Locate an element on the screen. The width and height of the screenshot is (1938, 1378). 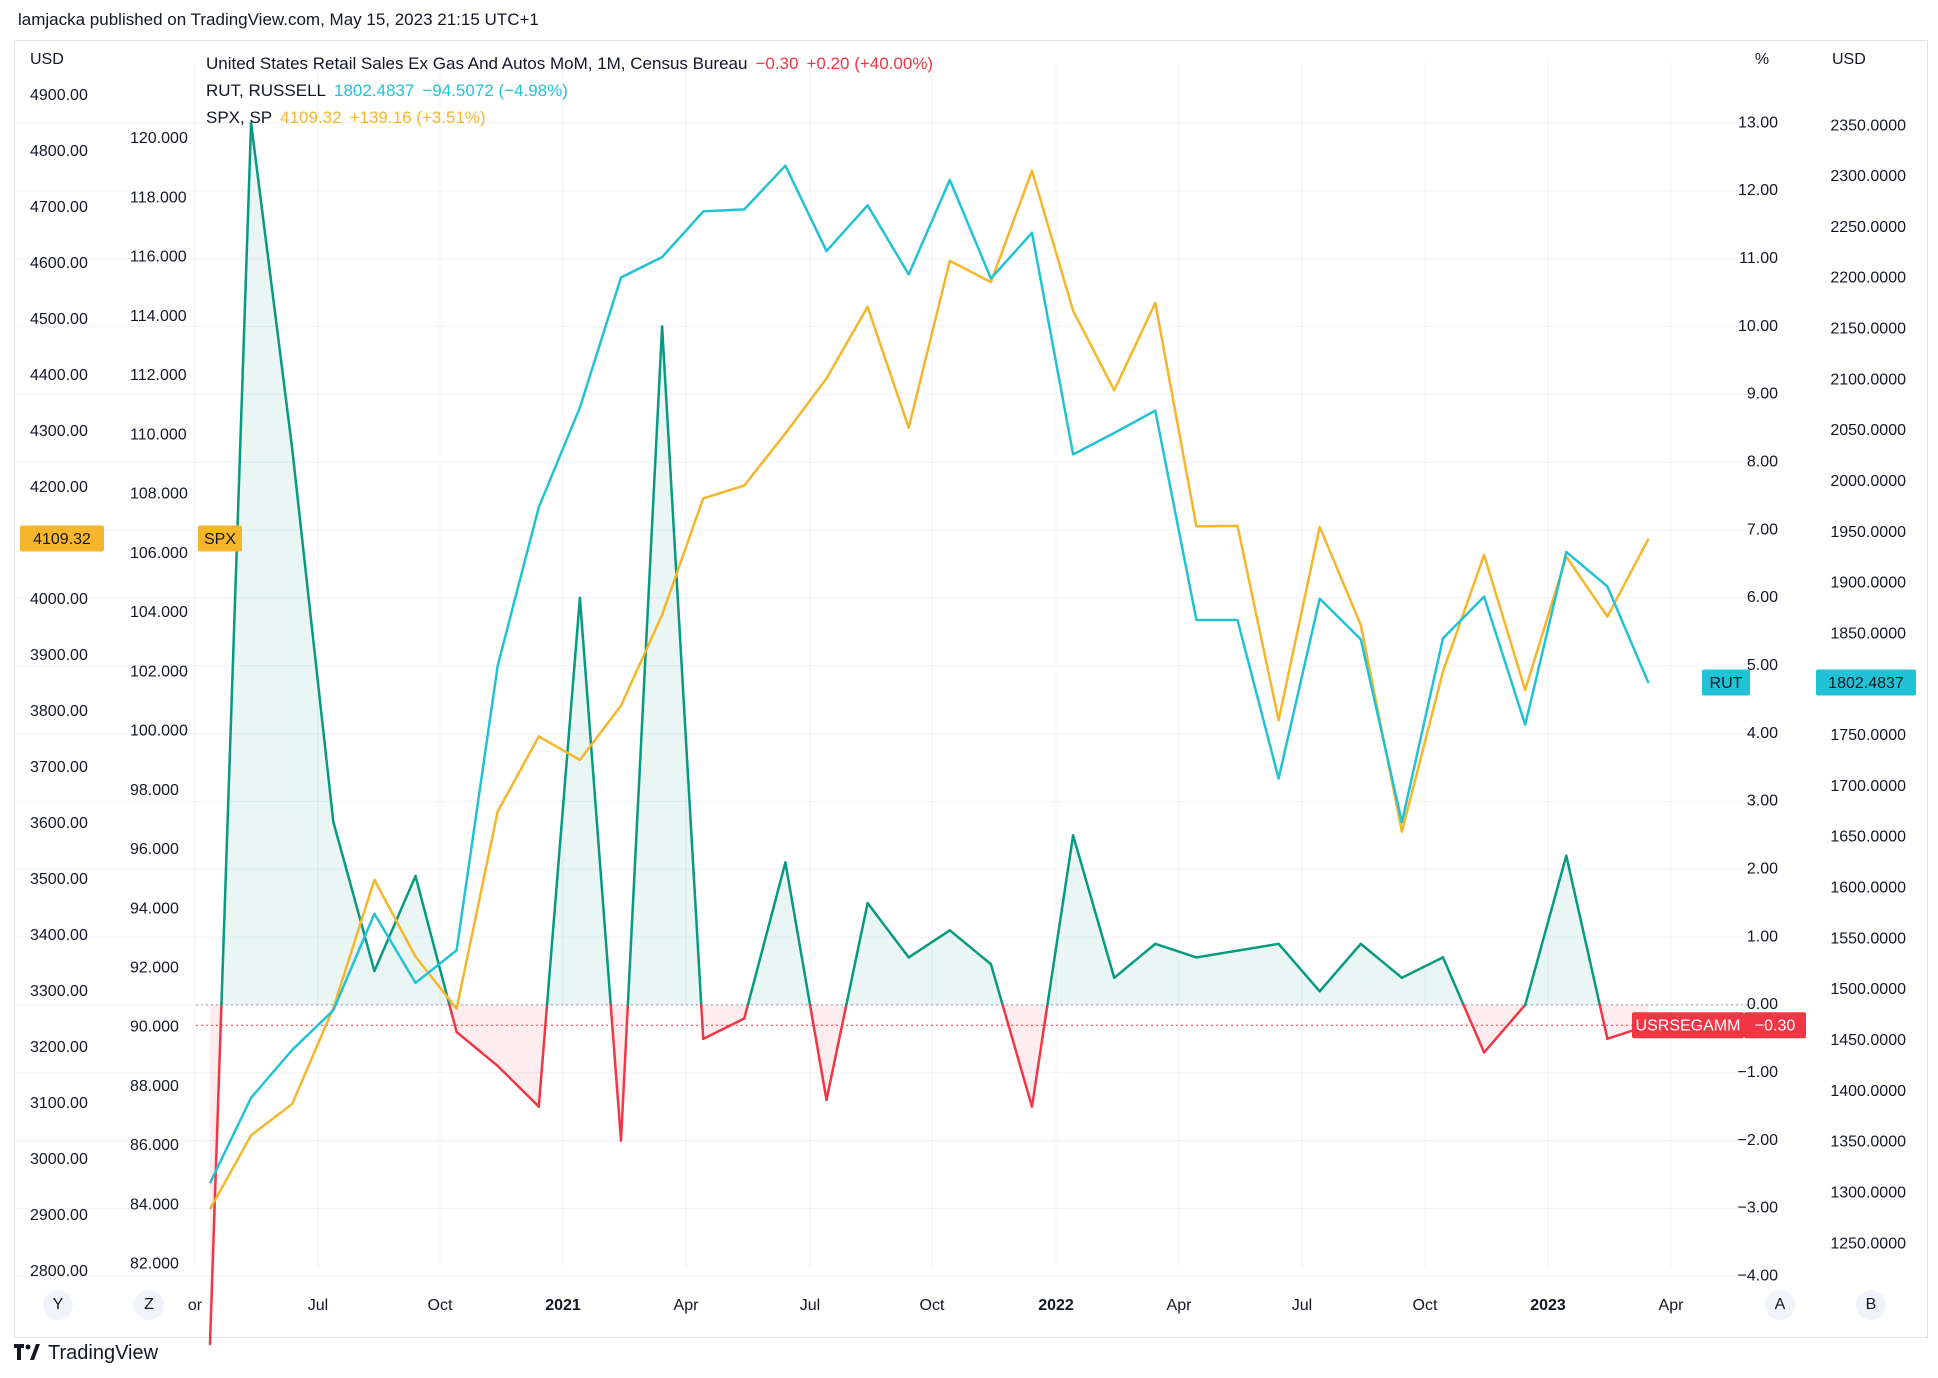
pct-axis-tick: 11.00 is located at coordinates (1758, 258).